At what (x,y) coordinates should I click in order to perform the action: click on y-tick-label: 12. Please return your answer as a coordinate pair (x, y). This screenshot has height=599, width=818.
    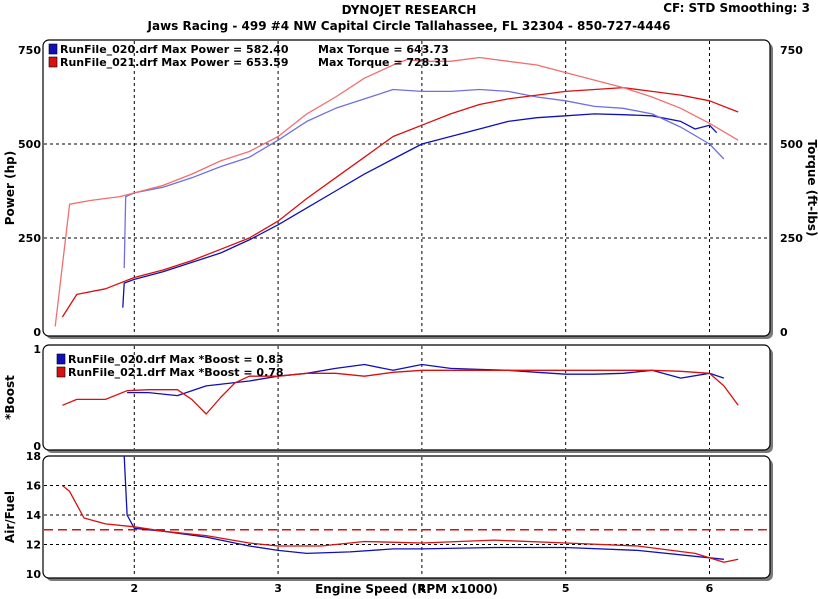
    Looking at the image, I should click on (33, 545).